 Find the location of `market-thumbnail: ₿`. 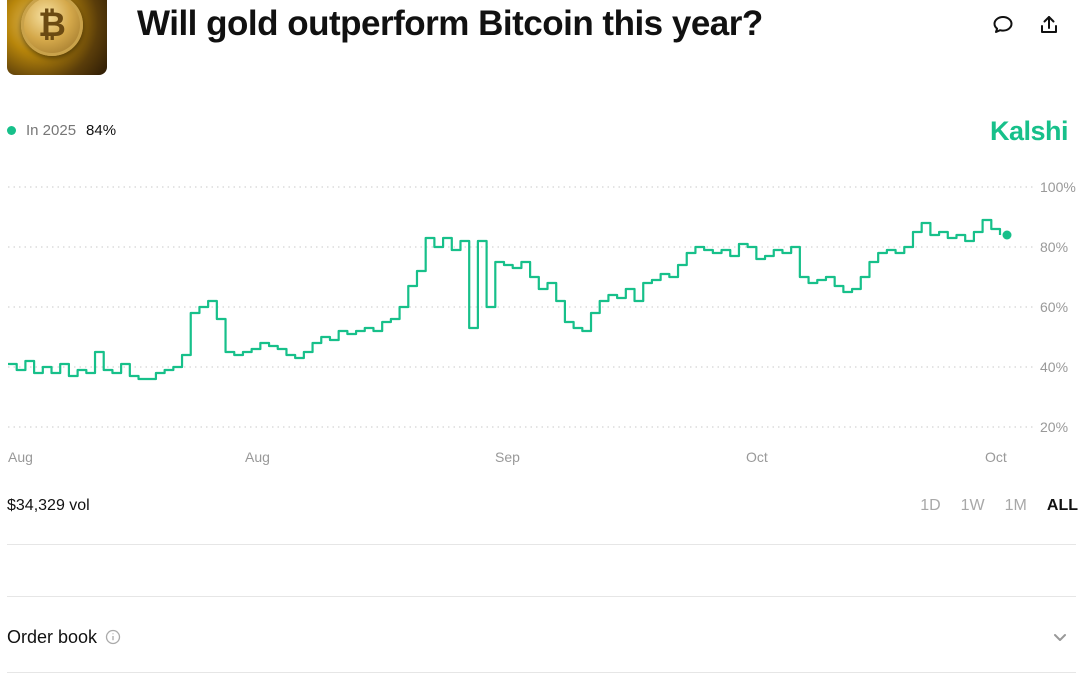

market-thumbnail: ₿ is located at coordinates (57, 37).